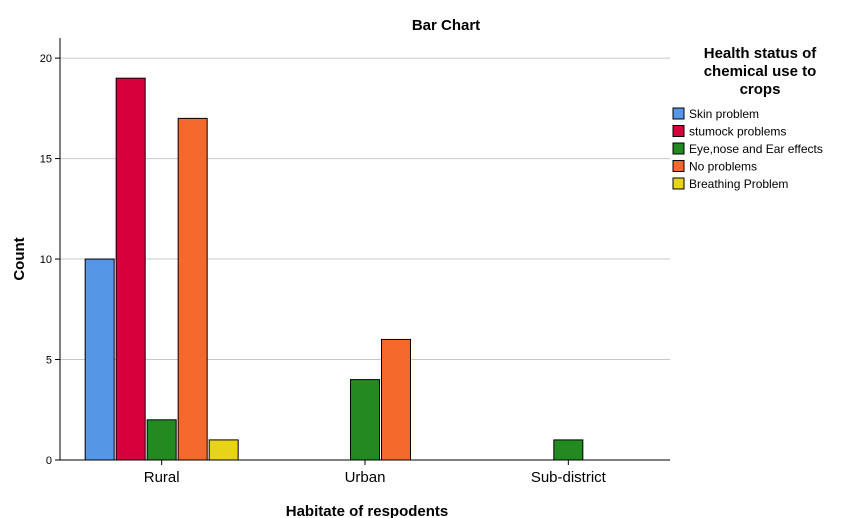  Describe the element at coordinates (367, 510) in the screenshot. I see `x-axis-title: Habitate of respodents` at that location.